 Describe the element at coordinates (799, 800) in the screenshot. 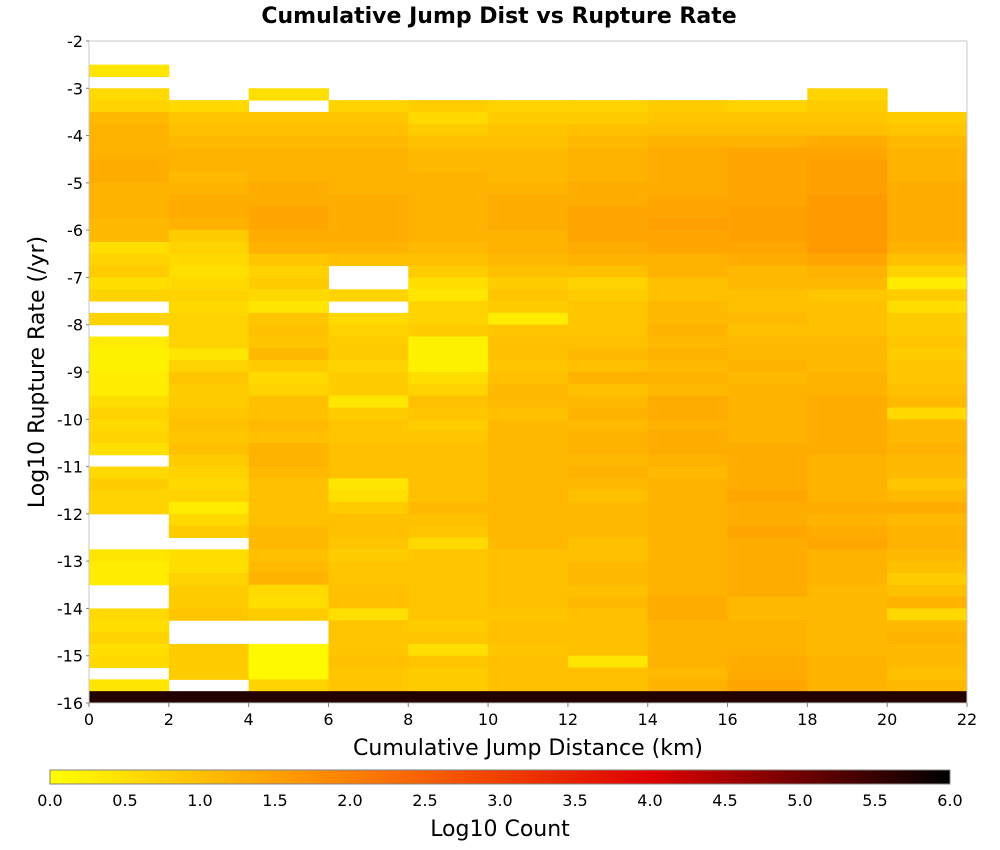

I see `colorbar-tick-label: 5.0` at that location.